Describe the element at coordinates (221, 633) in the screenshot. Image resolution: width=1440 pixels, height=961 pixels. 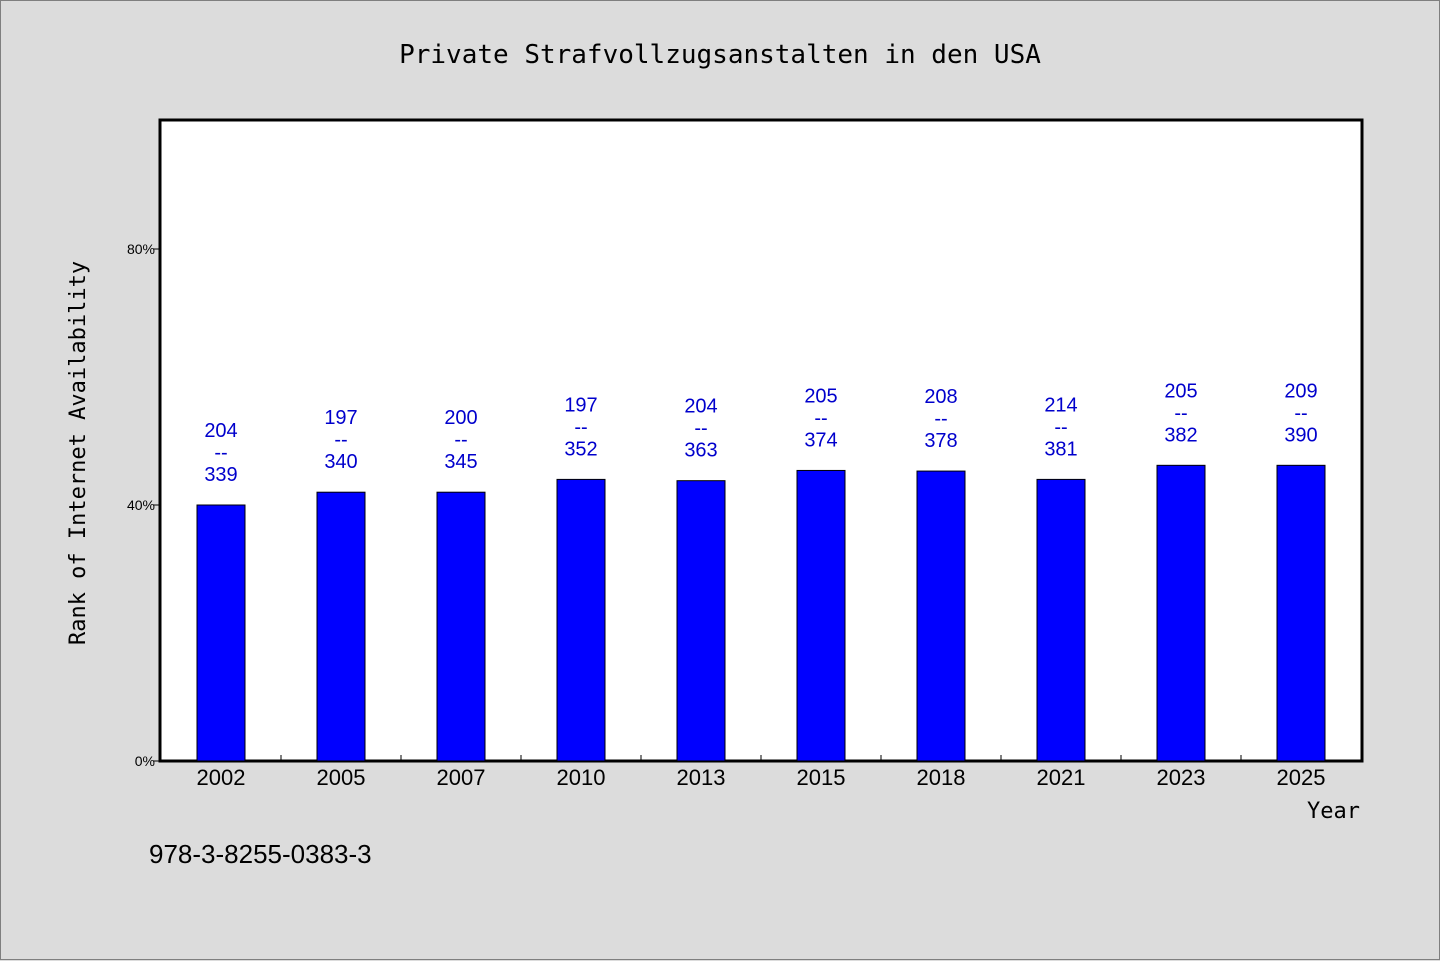
I see `bar-2002` at that location.